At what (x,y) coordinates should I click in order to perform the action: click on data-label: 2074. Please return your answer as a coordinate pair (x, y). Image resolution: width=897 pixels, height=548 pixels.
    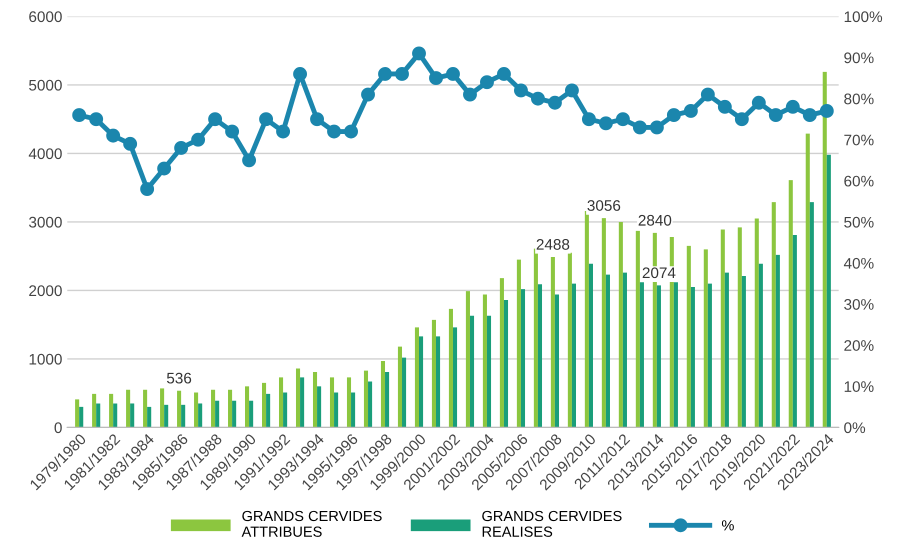
    Looking at the image, I should click on (659, 272).